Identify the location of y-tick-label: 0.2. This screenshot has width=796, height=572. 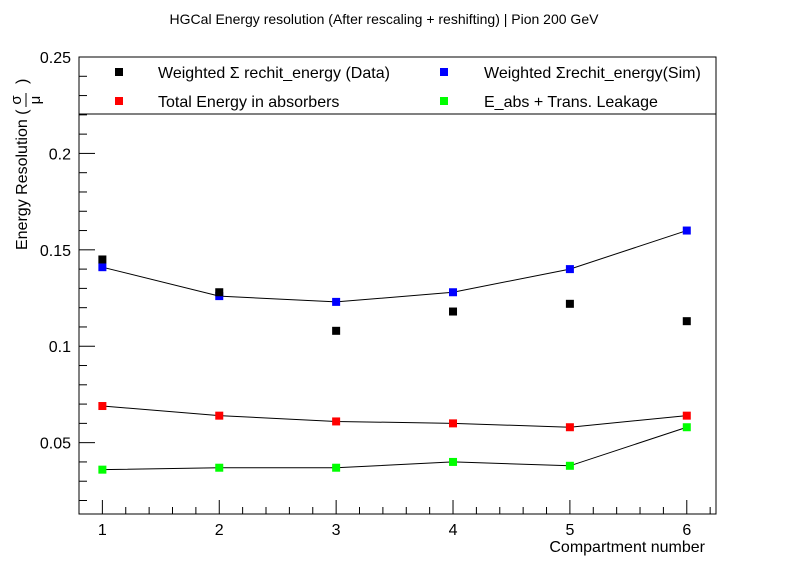
(60, 154).